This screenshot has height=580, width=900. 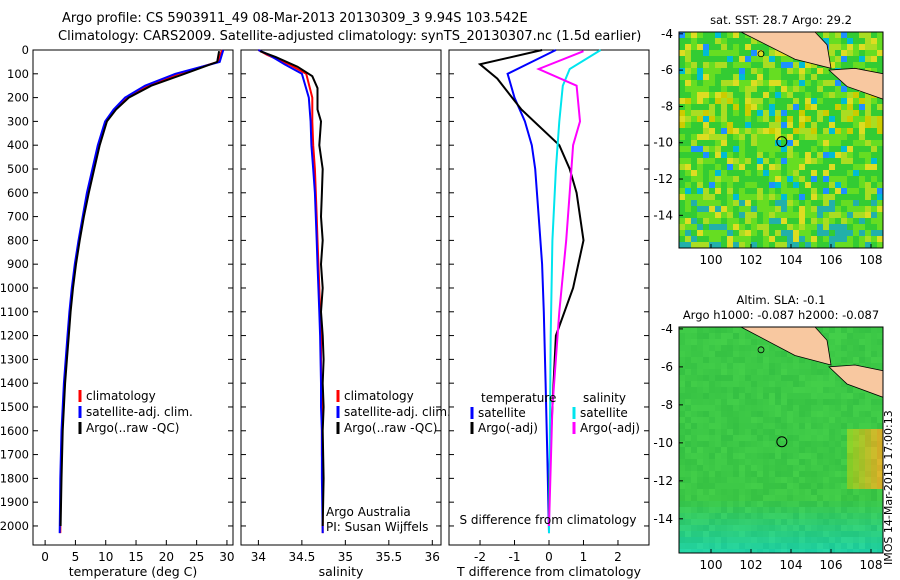 What do you see at coordinates (18, 121) in the screenshot?
I see `y-tick-label: 300` at bounding box center [18, 121].